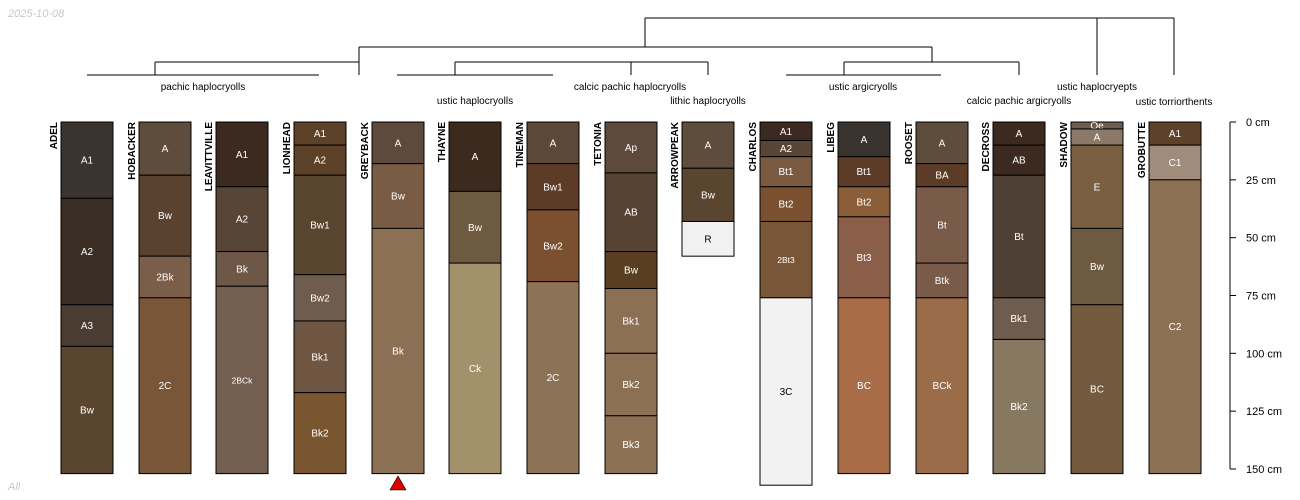 This screenshot has width=1300, height=500. I want to click on profile-thayne: THAYNE A Bw Ck, so click(469, 298).